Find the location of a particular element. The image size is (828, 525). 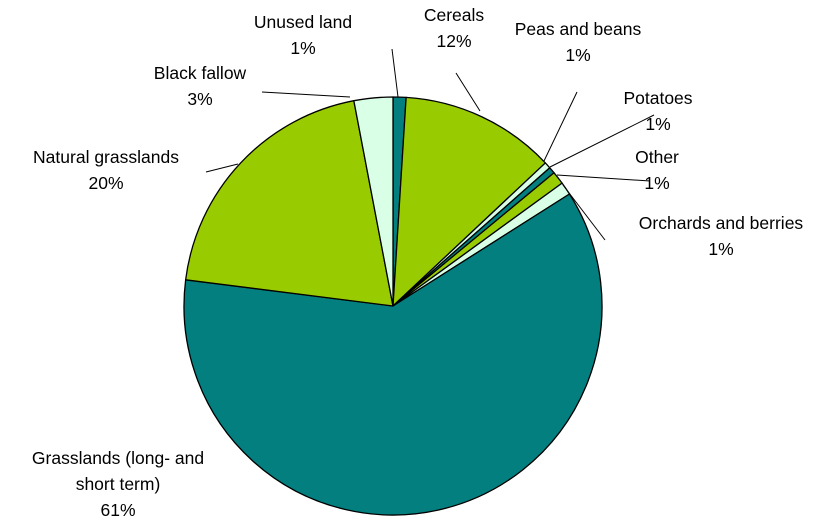

slice-label-peas-and-beans: Peas and beans 1% is located at coordinates (578, 42).